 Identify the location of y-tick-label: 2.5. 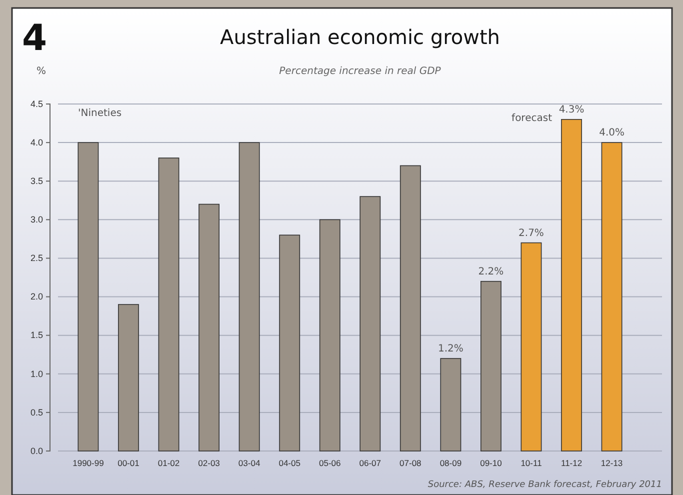
(36, 258).